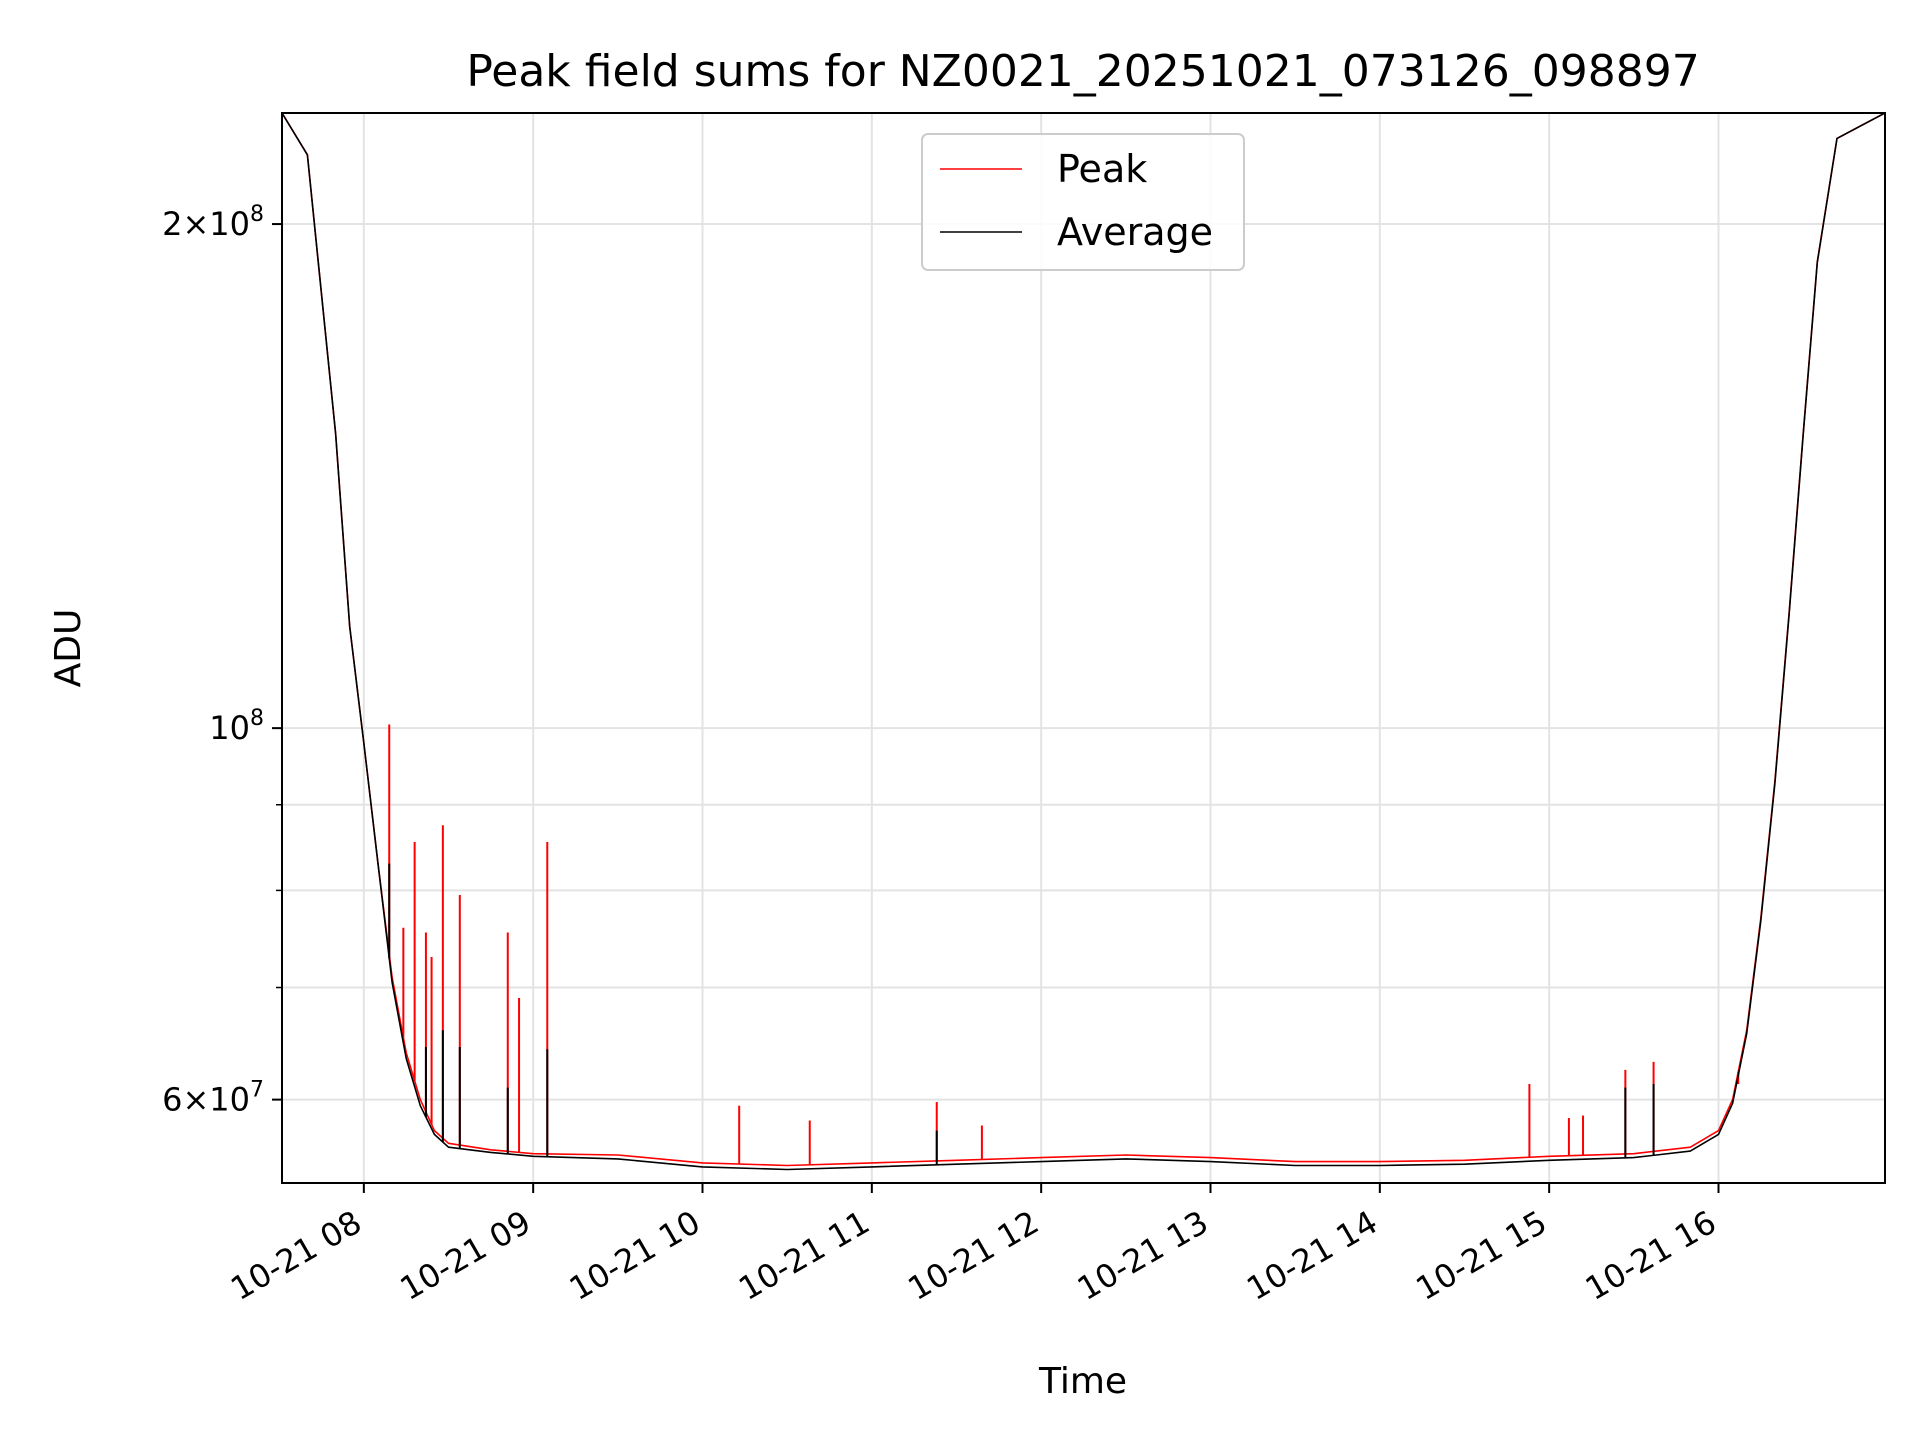 The height and width of the screenshot is (1440, 1920). Describe the element at coordinates (1135, 232) in the screenshot. I see `legend-average-label: Average` at that location.